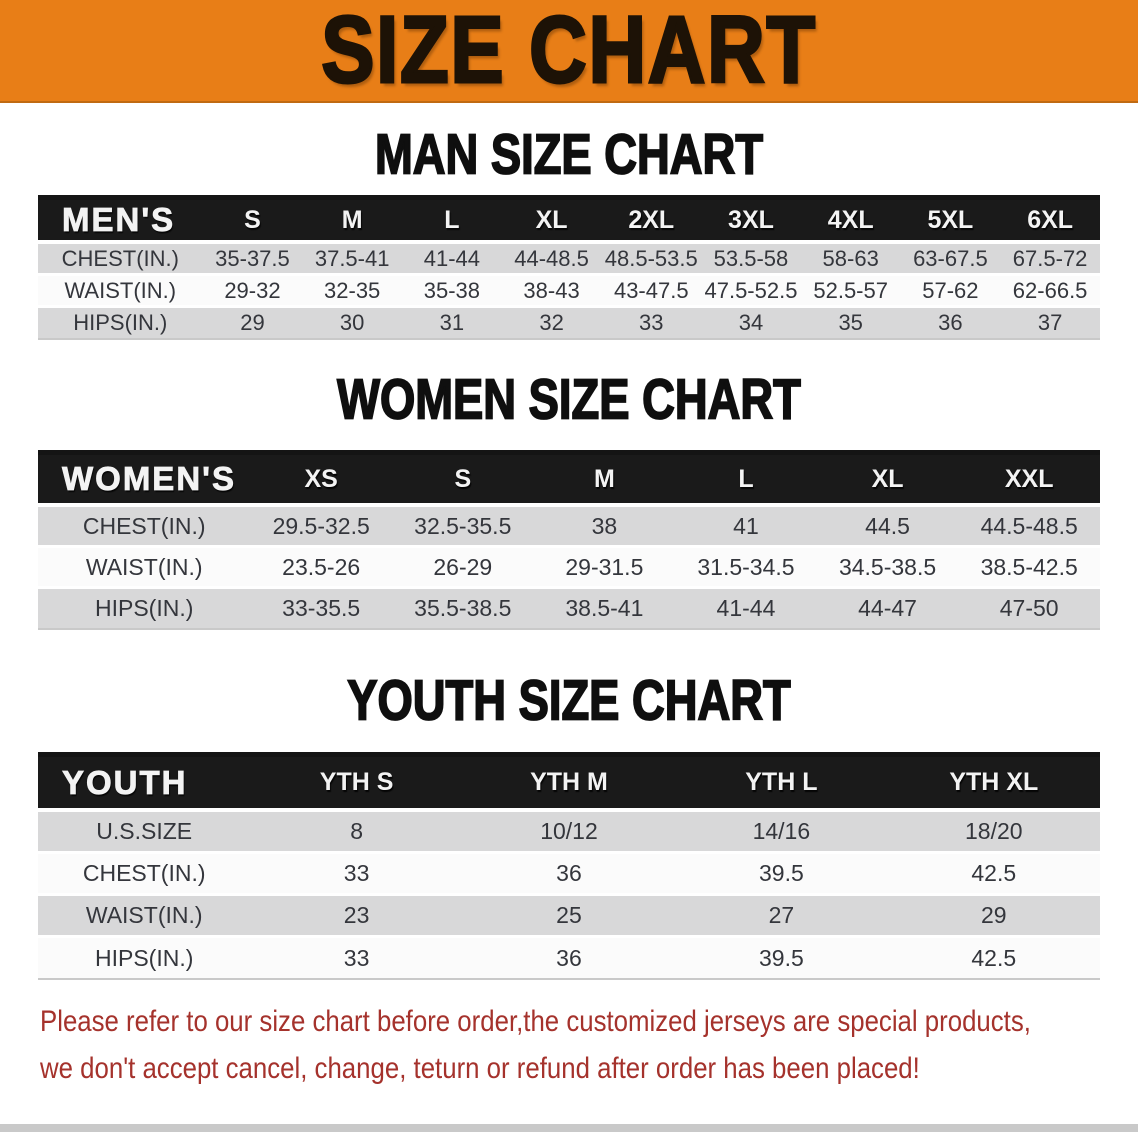  Describe the element at coordinates (604, 481) in the screenshot. I see `size-header-cell: M` at that location.